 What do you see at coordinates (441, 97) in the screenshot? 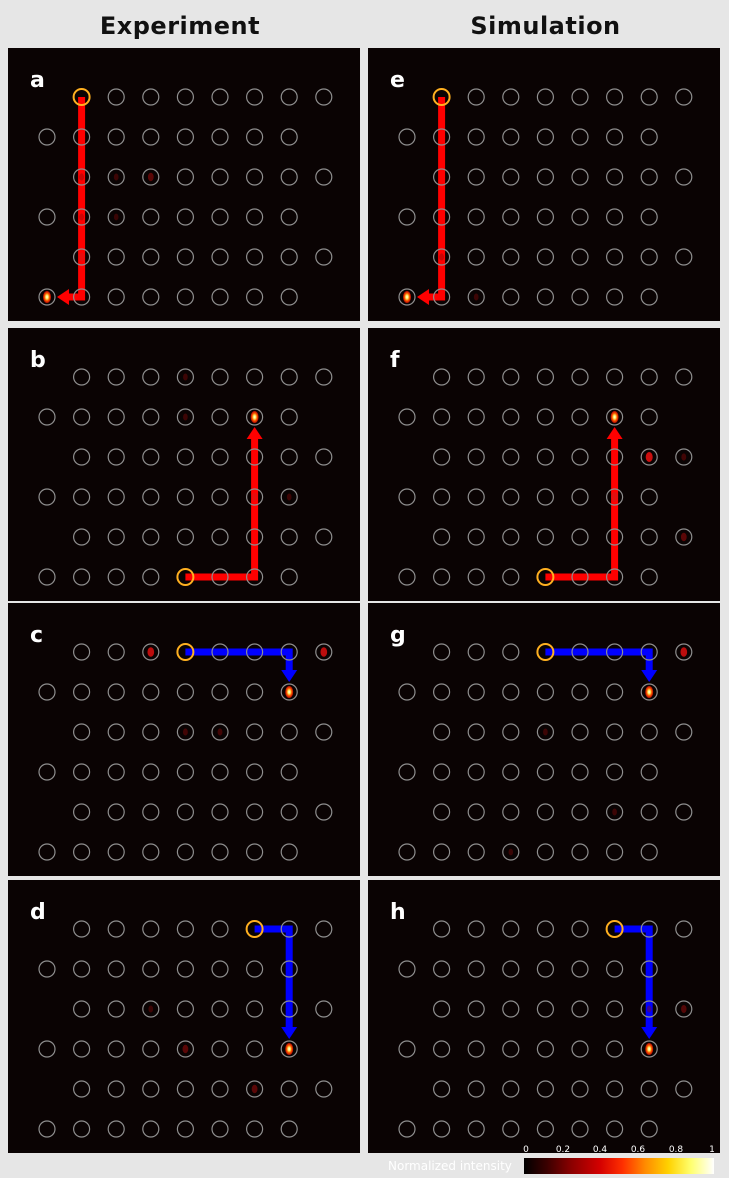
I see `source-site` at bounding box center [441, 97].